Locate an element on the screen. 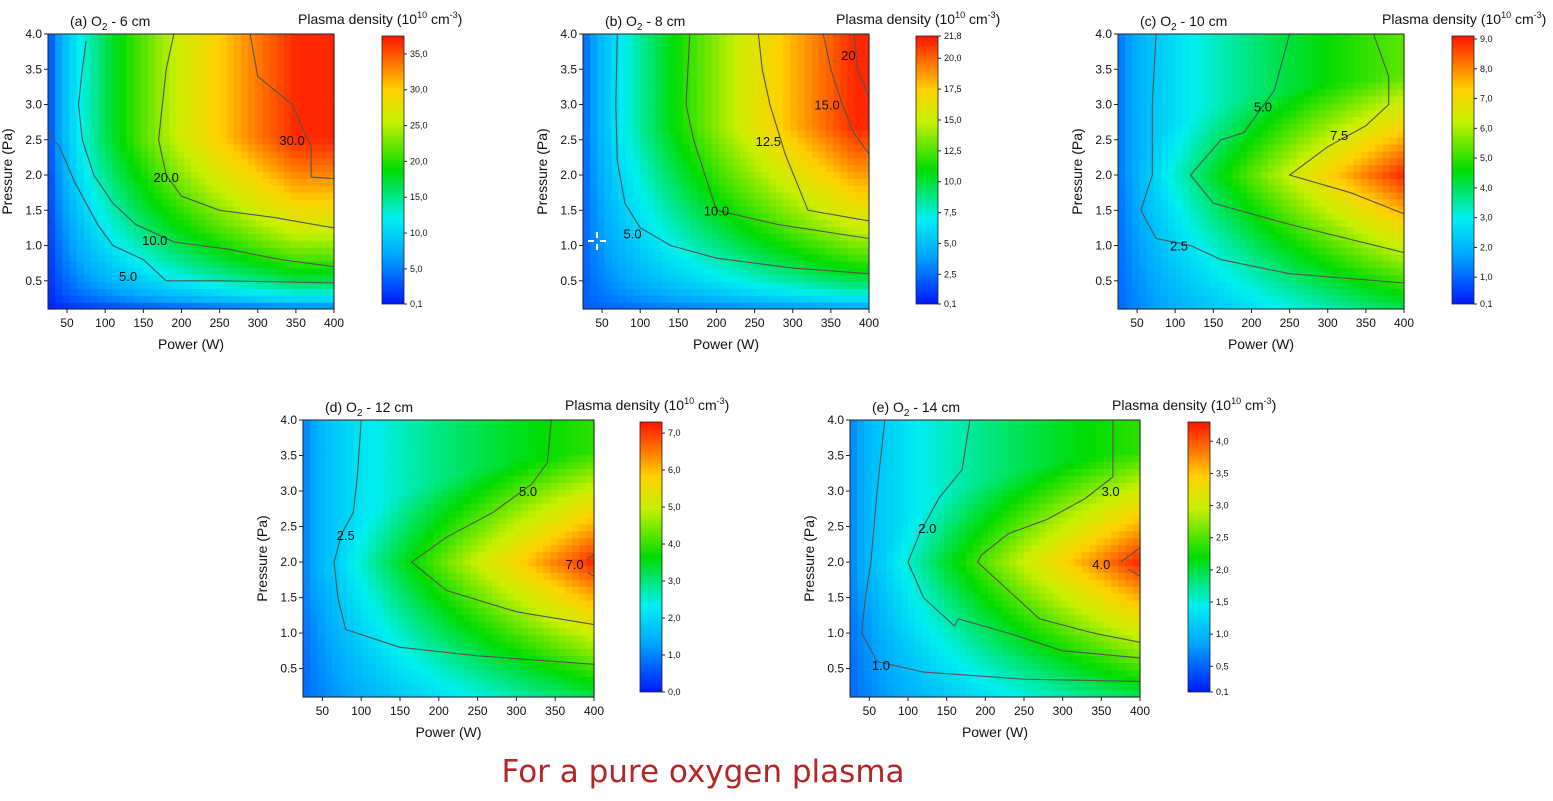 The height and width of the screenshot is (801, 1553). x-tick-label: 150 is located at coordinates (143, 323).